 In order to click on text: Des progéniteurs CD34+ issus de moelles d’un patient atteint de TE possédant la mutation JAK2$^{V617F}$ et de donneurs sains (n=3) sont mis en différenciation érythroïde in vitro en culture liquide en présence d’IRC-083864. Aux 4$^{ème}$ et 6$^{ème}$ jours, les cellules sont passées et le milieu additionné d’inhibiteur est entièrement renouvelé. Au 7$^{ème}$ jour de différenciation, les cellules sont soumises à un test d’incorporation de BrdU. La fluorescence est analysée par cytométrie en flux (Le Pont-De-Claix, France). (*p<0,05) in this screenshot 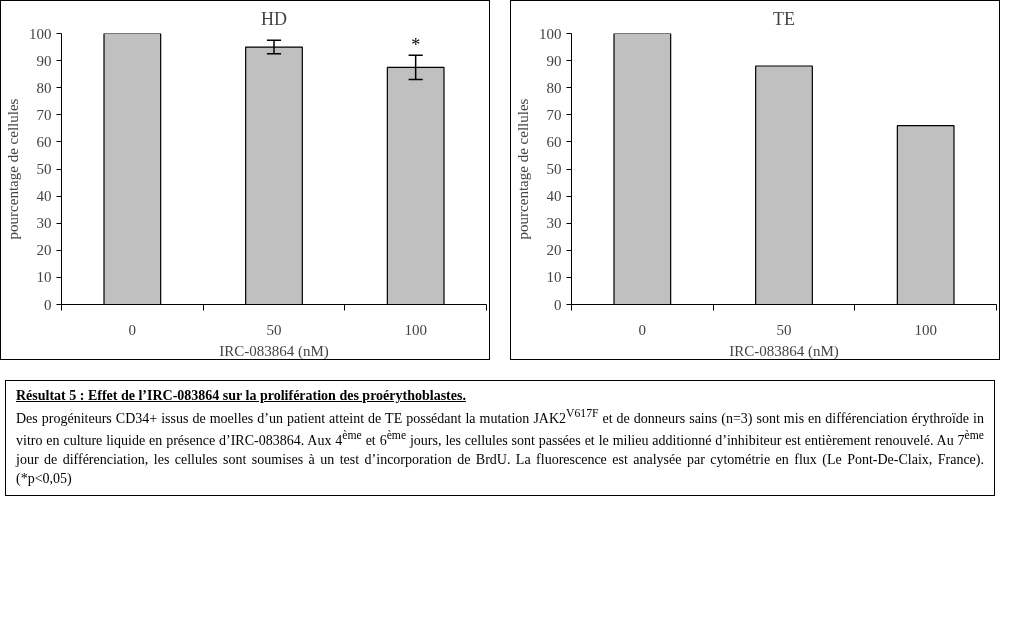, I will do `click(500, 446)`.